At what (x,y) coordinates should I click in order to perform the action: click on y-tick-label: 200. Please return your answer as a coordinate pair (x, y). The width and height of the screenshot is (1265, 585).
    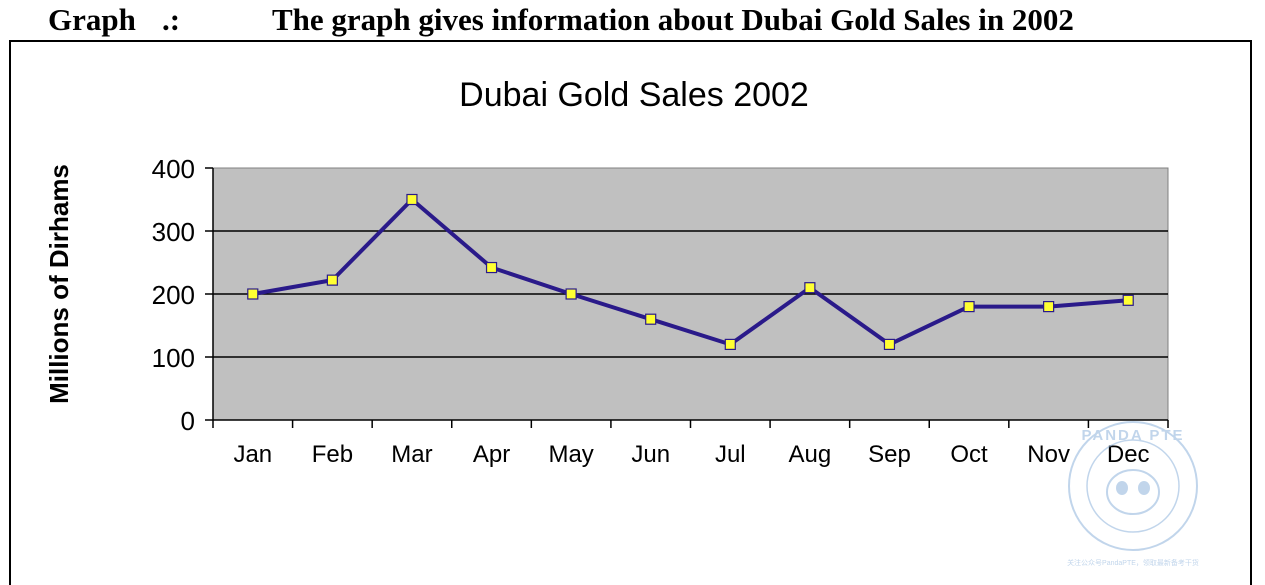
    Looking at the image, I should click on (173, 295).